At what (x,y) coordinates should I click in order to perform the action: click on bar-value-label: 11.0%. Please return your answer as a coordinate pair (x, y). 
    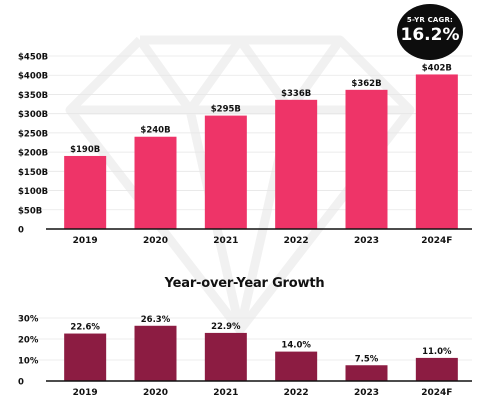
    Looking at the image, I should click on (437, 352).